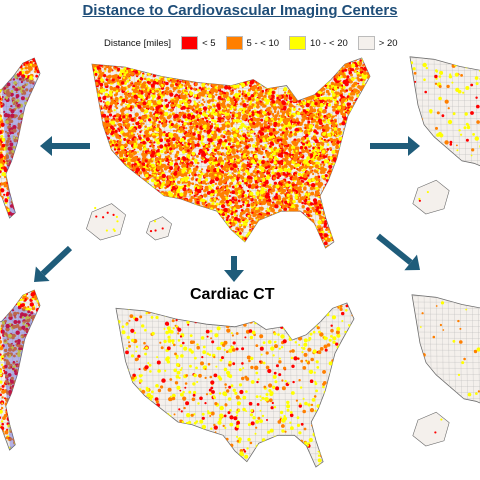 The height and width of the screenshot is (480, 480). I want to click on legend-label: > 20, so click(388, 43).